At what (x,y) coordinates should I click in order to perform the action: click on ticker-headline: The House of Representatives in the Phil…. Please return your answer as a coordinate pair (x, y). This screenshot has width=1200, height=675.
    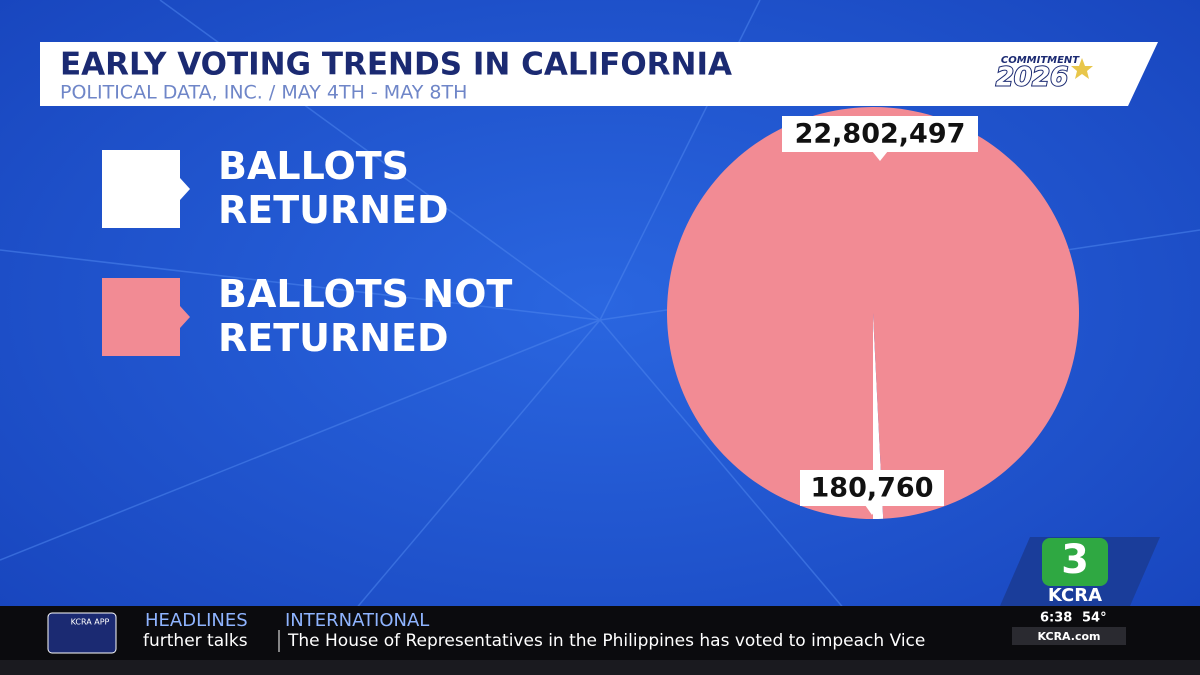
    Looking at the image, I should click on (606, 641).